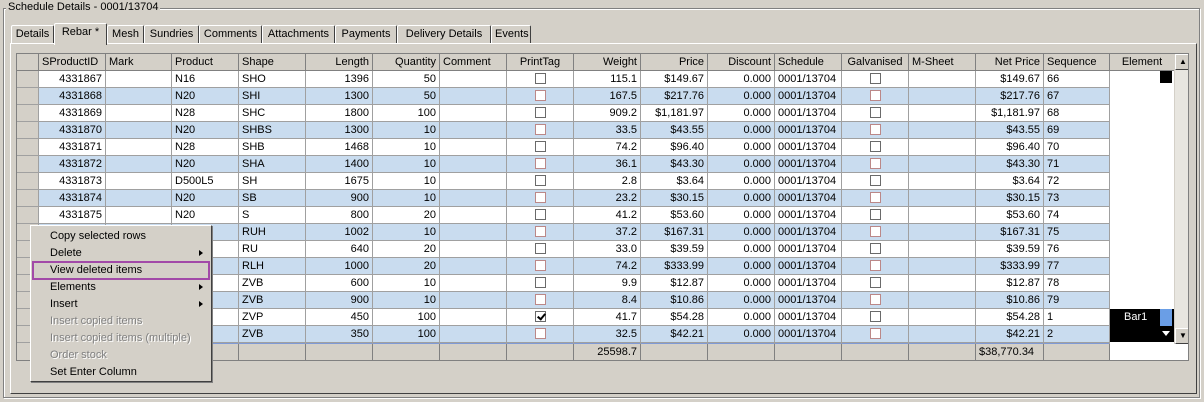 This screenshot has height=402, width=1204. I want to click on cell-product: N28, so click(205, 113).